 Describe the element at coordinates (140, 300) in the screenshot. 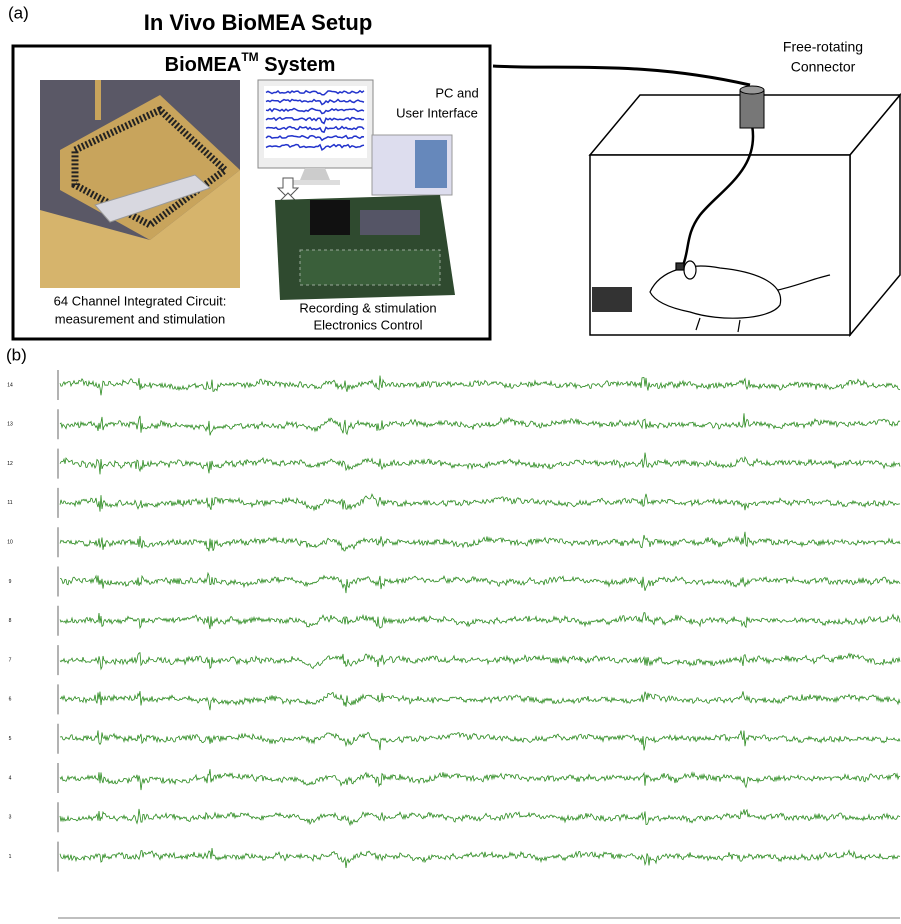

I see `chip-caption: 64 Channel Integrated Circuit:` at that location.